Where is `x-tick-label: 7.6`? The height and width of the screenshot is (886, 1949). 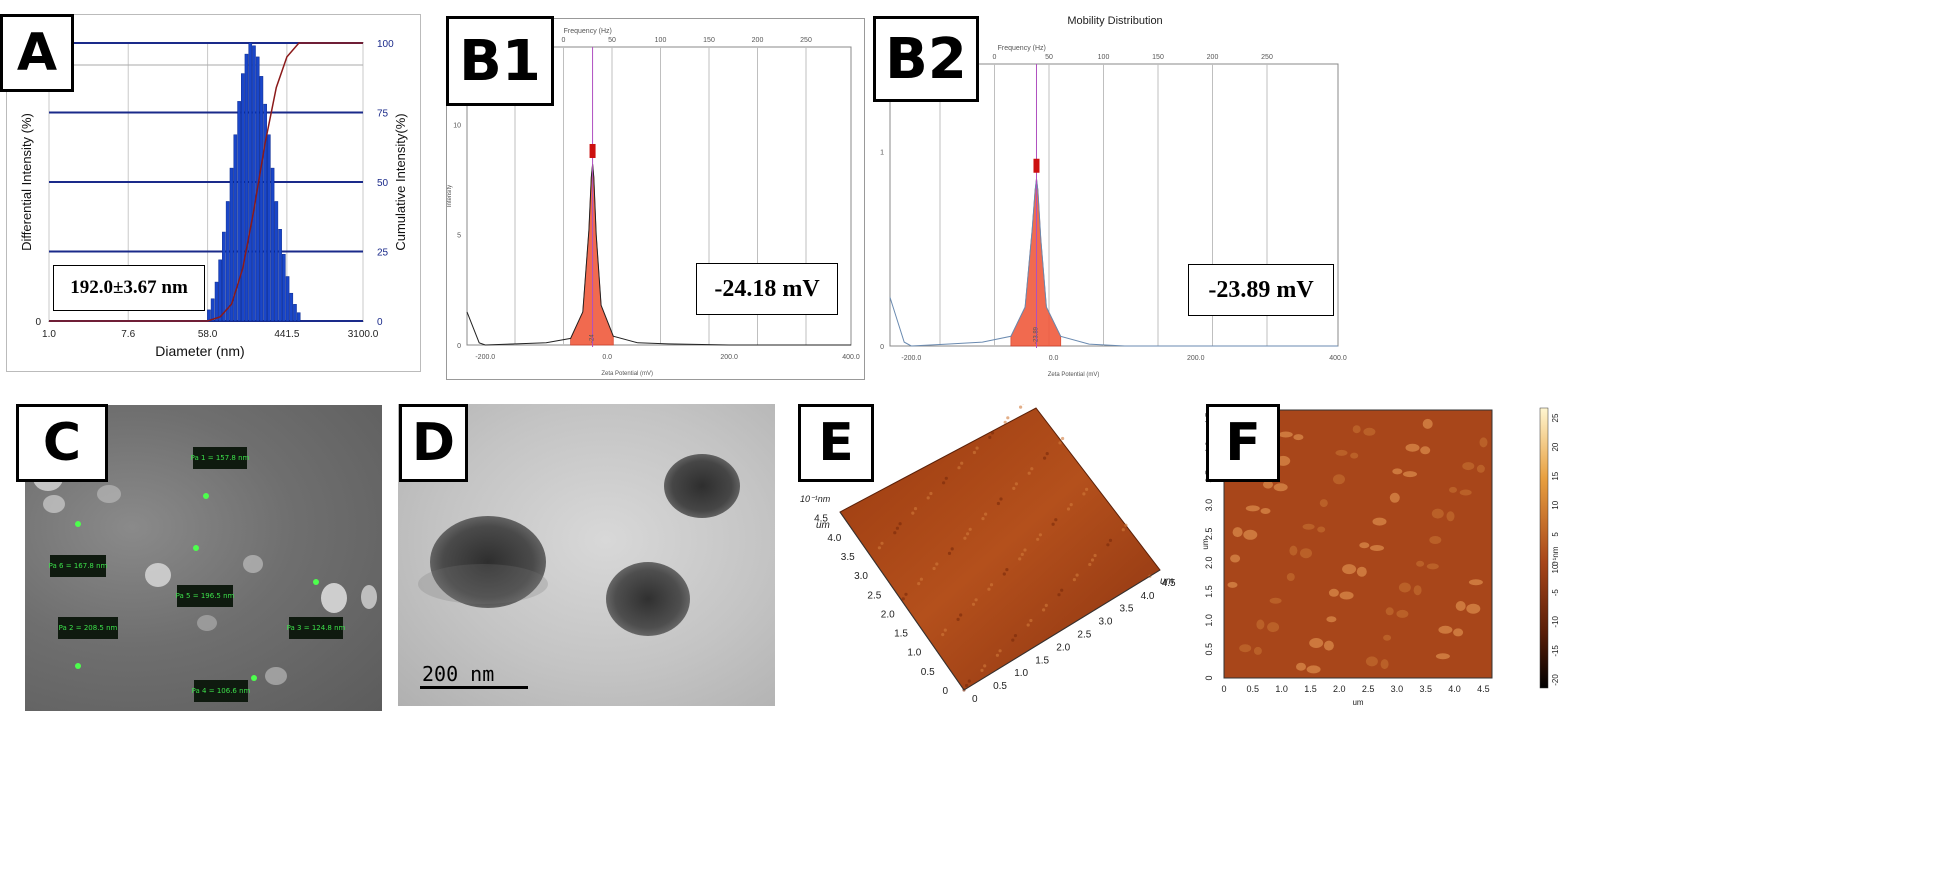
x-tick-label: 7.6 is located at coordinates (128, 334).